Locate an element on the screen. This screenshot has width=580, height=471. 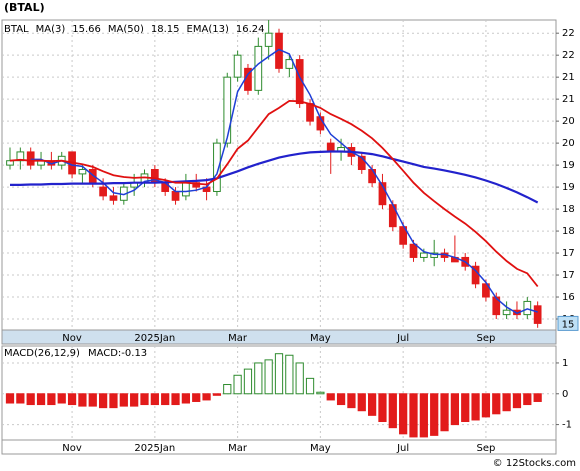
legend-label: MA(50) is located at coordinates (126, 29).